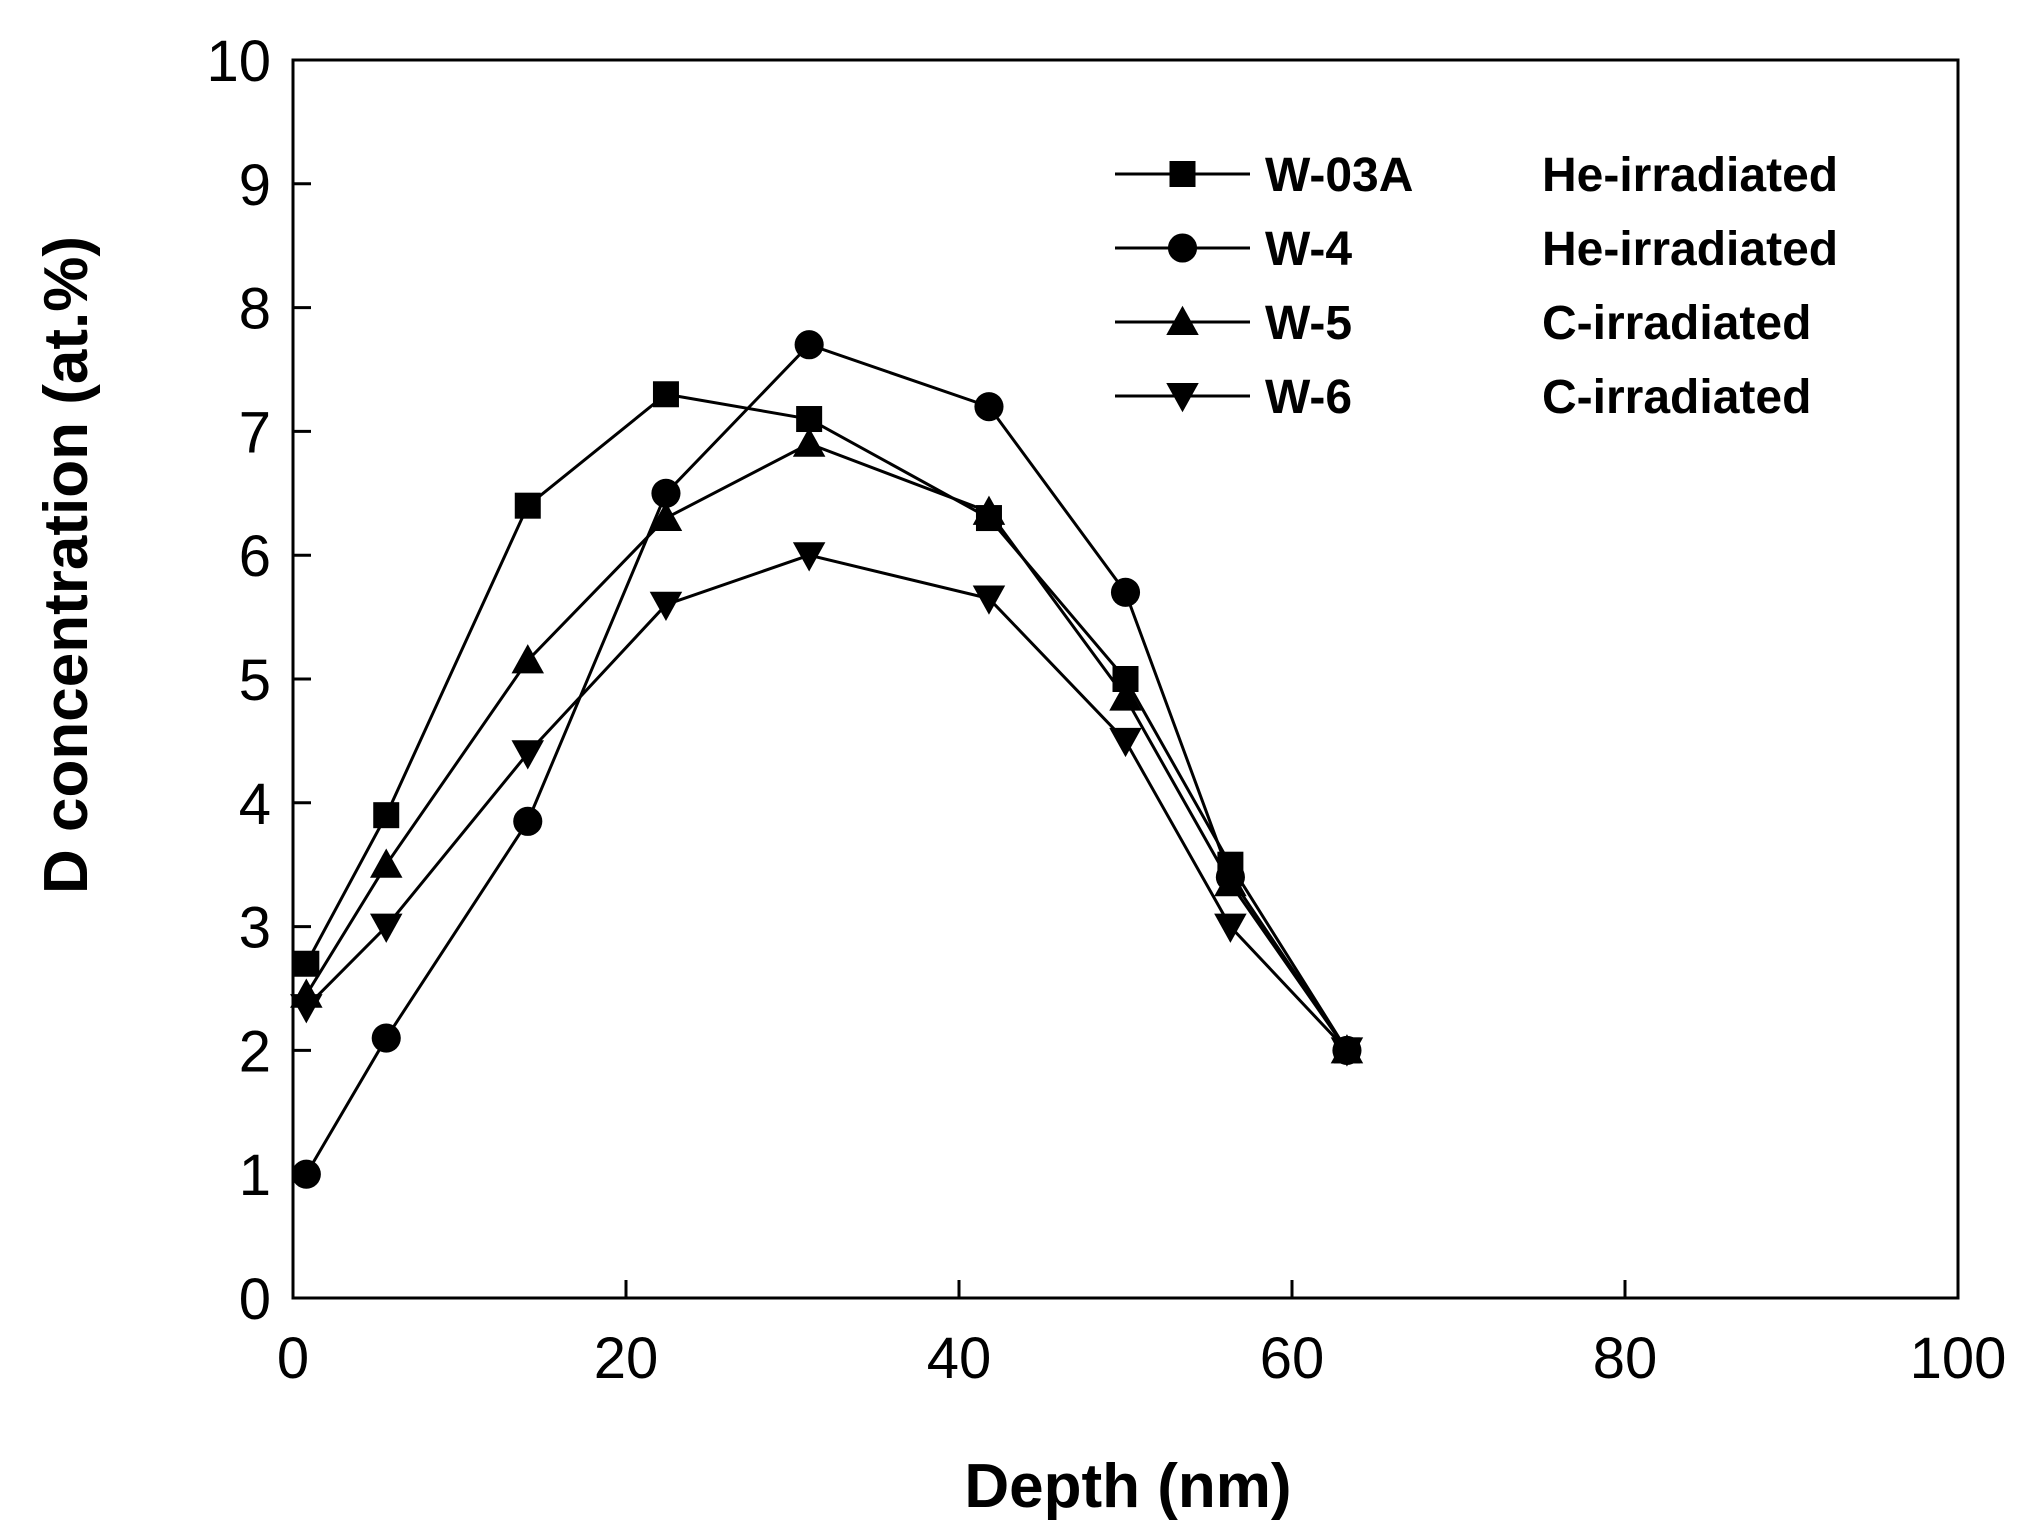 This screenshot has height=1539, width=2025. Describe the element at coordinates (1476, 249) in the screenshot. I see `legend-entry-w-4: W-4 He-irradiated` at that location.